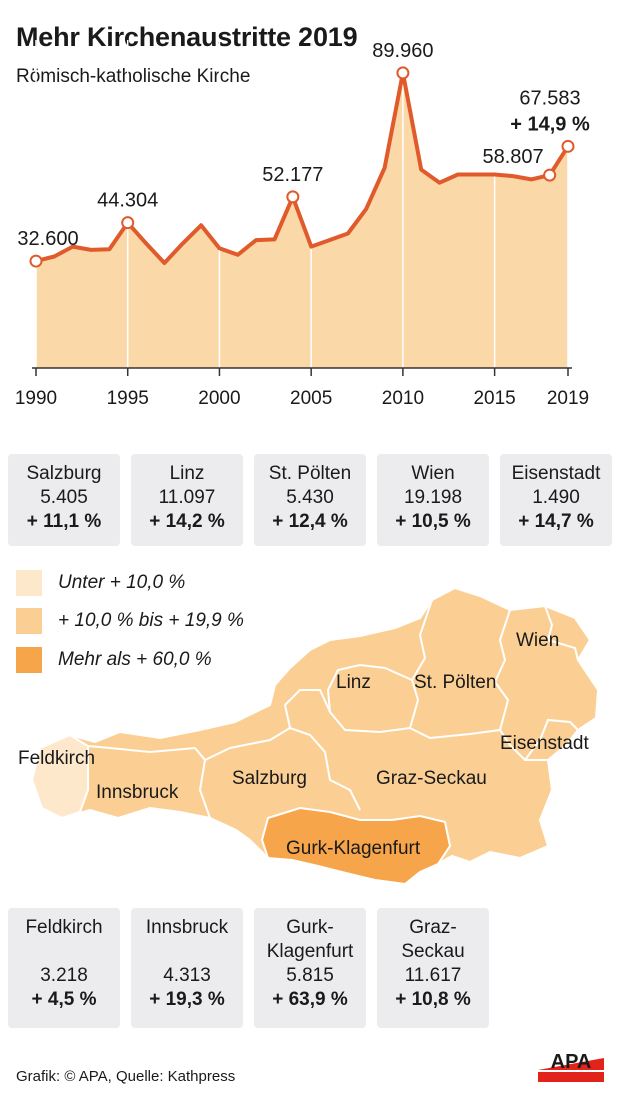  I want to click on chart-data-label-1995: 44.304, so click(127, 201).